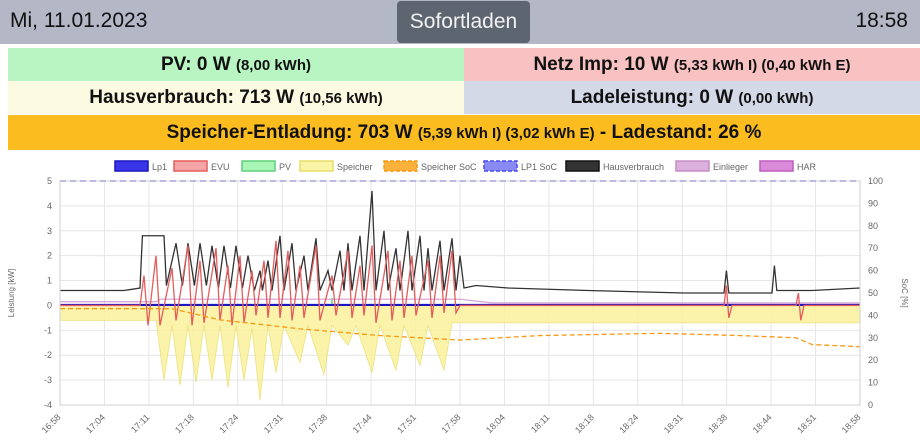 This screenshot has width=920, height=442. I want to click on x-tick-label: 18:51, so click(806, 423).